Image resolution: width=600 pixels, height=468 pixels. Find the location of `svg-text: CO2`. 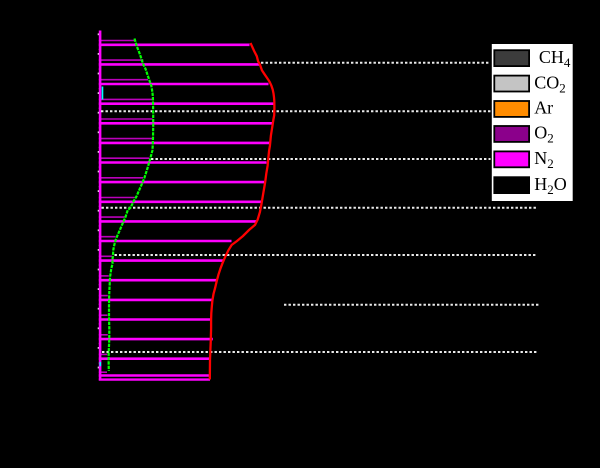

svg-text: CO2 is located at coordinates (550, 83).